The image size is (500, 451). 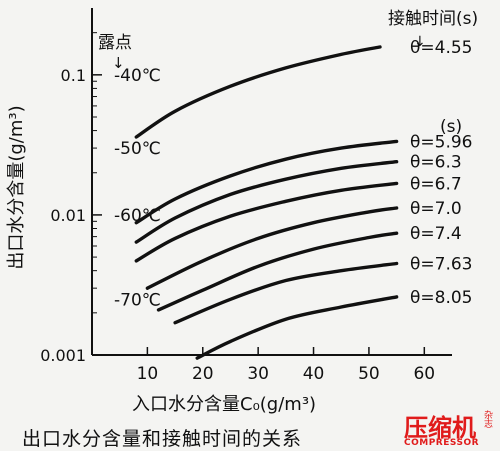 I want to click on series-label: θ=8.05, so click(x=441, y=298).